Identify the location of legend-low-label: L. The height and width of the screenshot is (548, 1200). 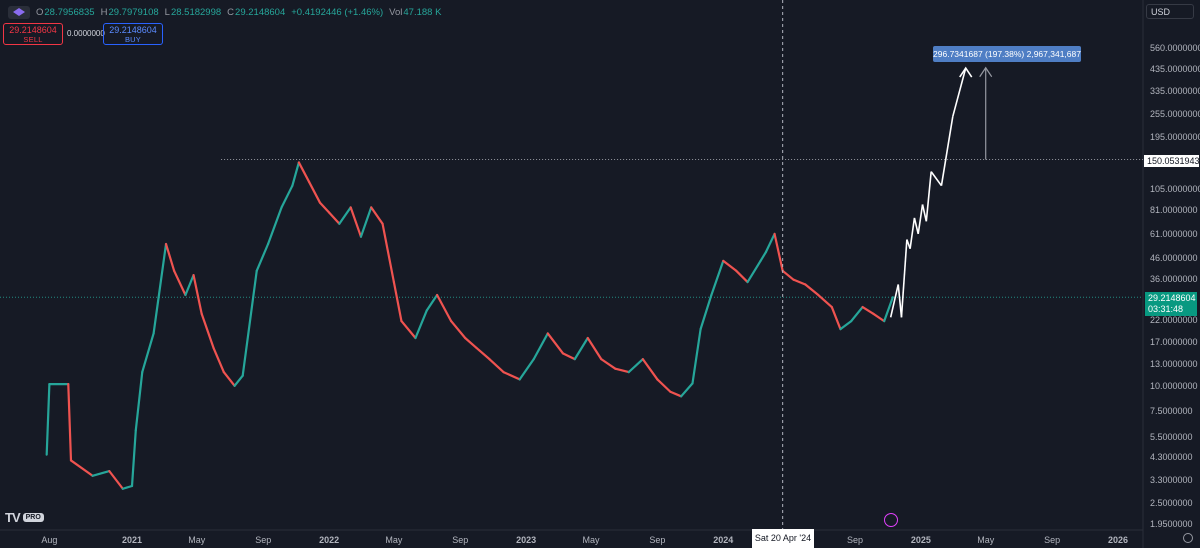
(167, 12).